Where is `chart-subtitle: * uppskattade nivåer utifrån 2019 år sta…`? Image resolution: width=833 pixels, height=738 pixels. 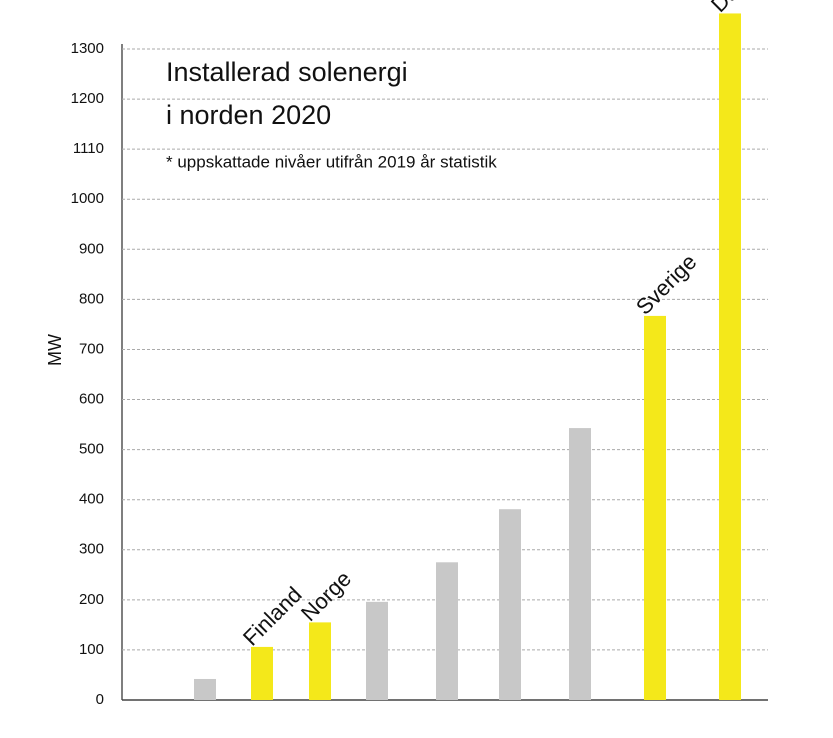
chart-subtitle: * uppskattade nivåer utifrån 2019 år sta… is located at coordinates (331, 161).